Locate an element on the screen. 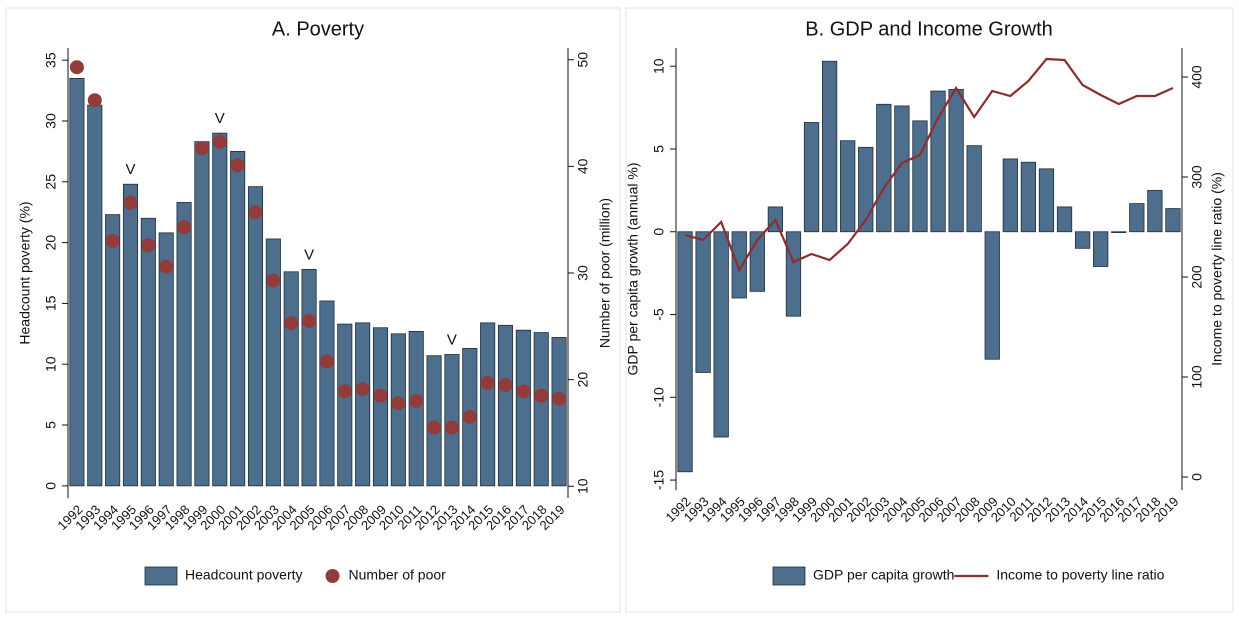 This screenshot has height=620, width=1239. legend-label: Income to poverty line ratio is located at coordinates (1080, 575).